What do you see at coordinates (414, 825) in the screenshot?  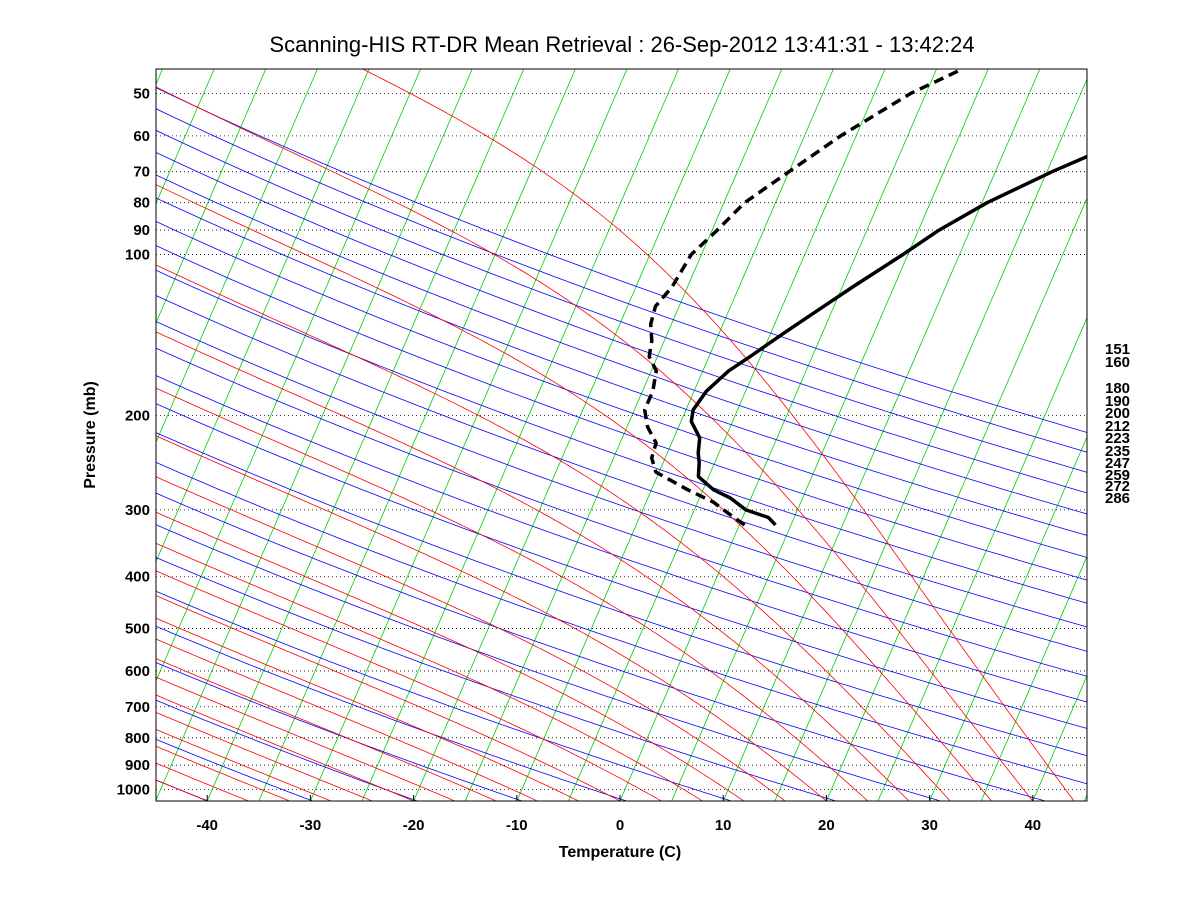 I see `x-tick-label: -20` at bounding box center [414, 825].